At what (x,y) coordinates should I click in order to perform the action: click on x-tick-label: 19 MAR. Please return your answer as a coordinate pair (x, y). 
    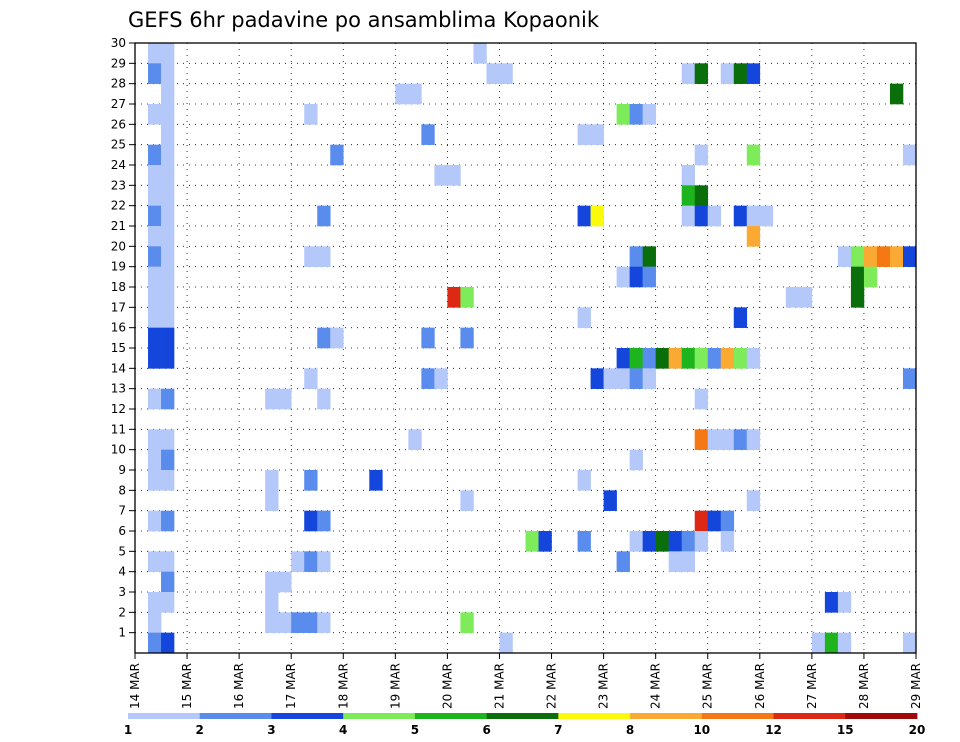
    Looking at the image, I should click on (395, 686).